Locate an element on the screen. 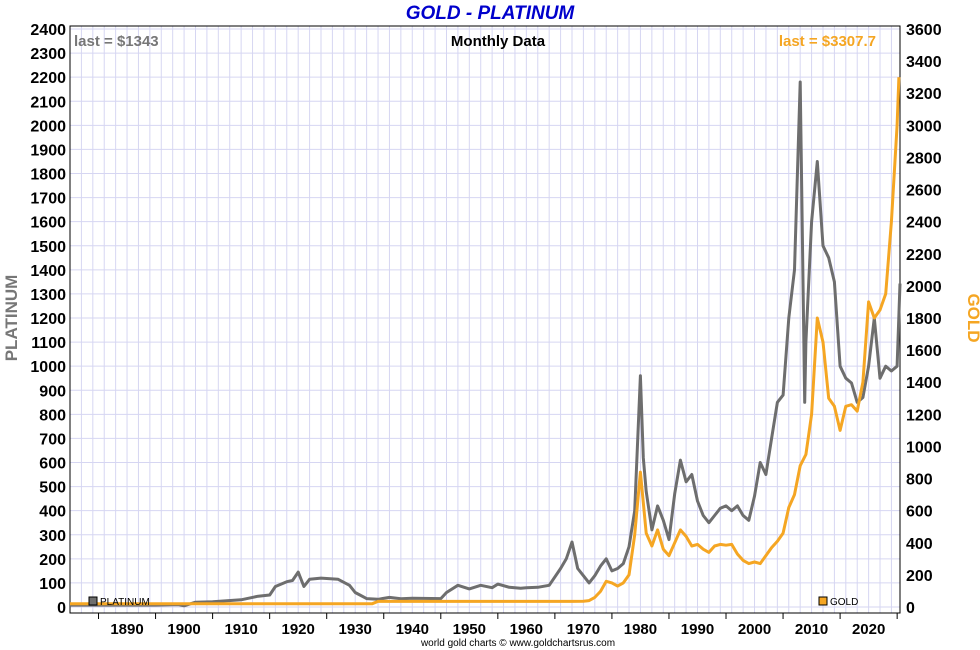  left-tick-label: 100 is located at coordinates (52, 584).